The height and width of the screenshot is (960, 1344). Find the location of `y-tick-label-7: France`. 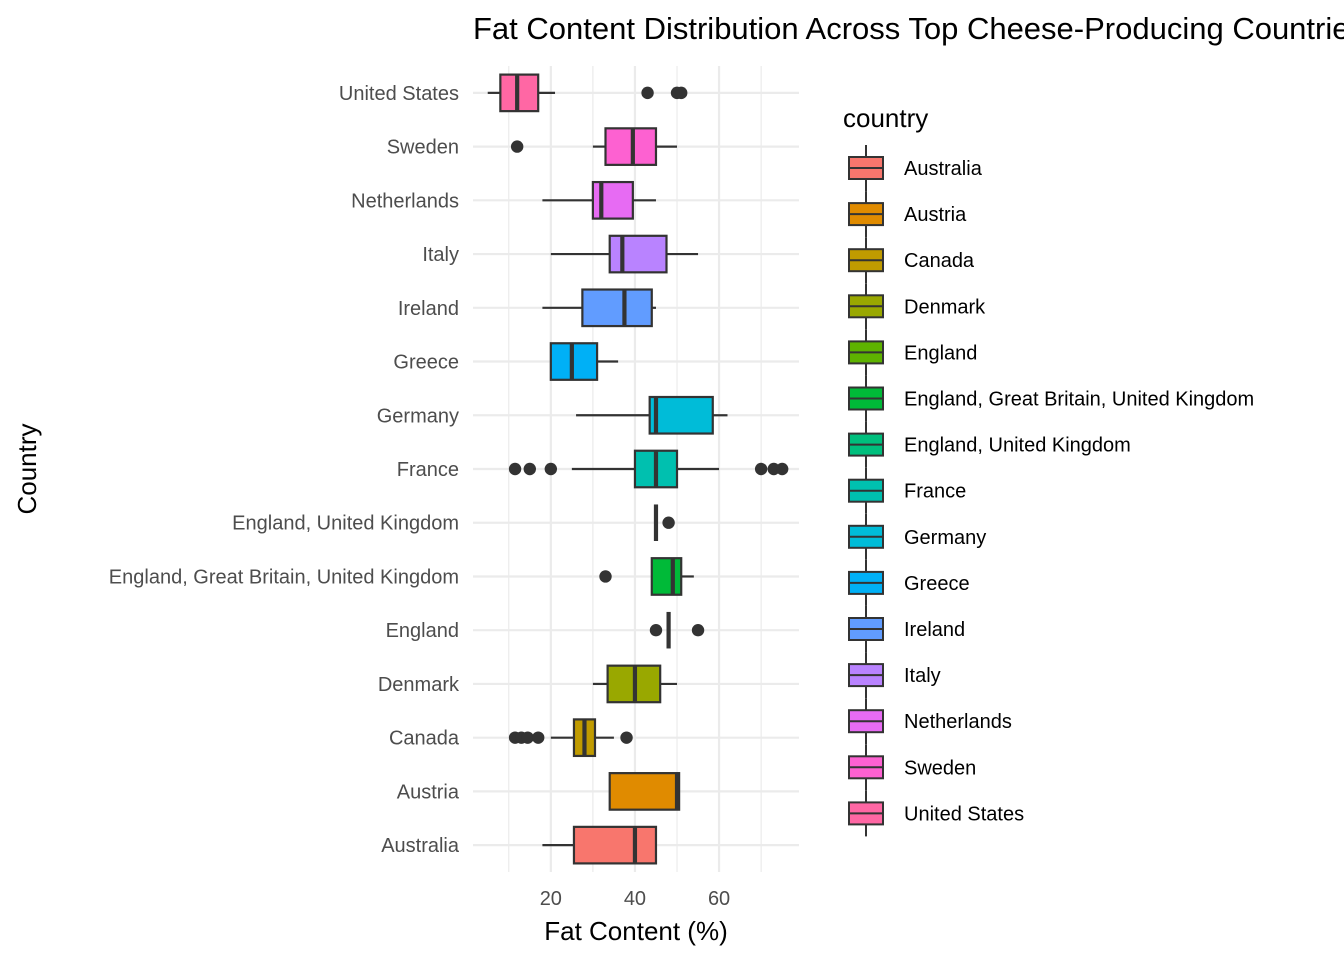

y-tick-label-7: France is located at coordinates (428, 470).